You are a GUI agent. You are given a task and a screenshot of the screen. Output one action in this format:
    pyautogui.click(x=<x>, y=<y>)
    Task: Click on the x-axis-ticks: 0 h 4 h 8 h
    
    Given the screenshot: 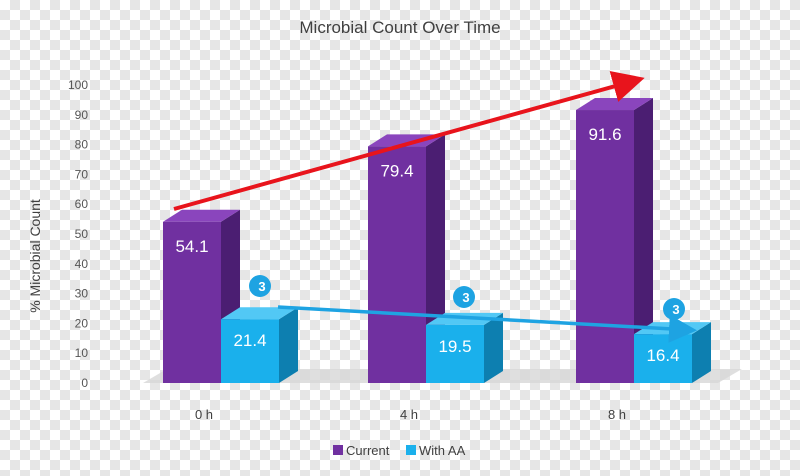 What is the action you would take?
    pyautogui.click(x=410, y=414)
    